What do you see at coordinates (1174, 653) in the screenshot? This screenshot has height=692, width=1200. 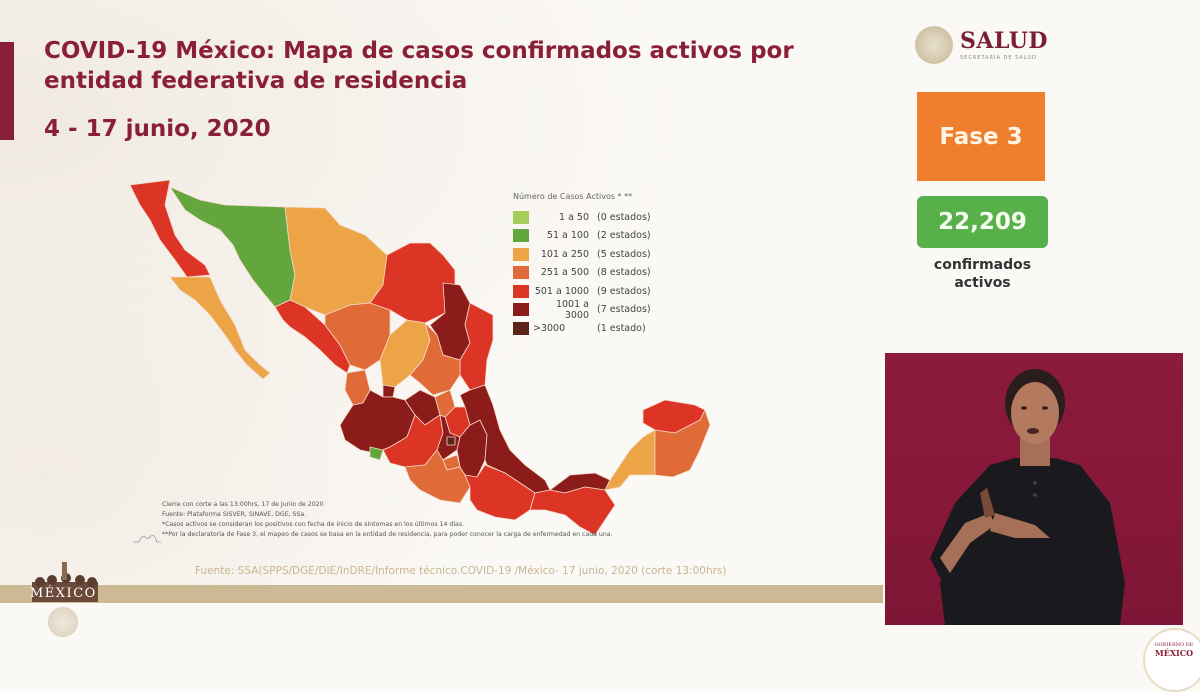 I see `gobierno-line2: MÉXICO` at bounding box center [1174, 653].